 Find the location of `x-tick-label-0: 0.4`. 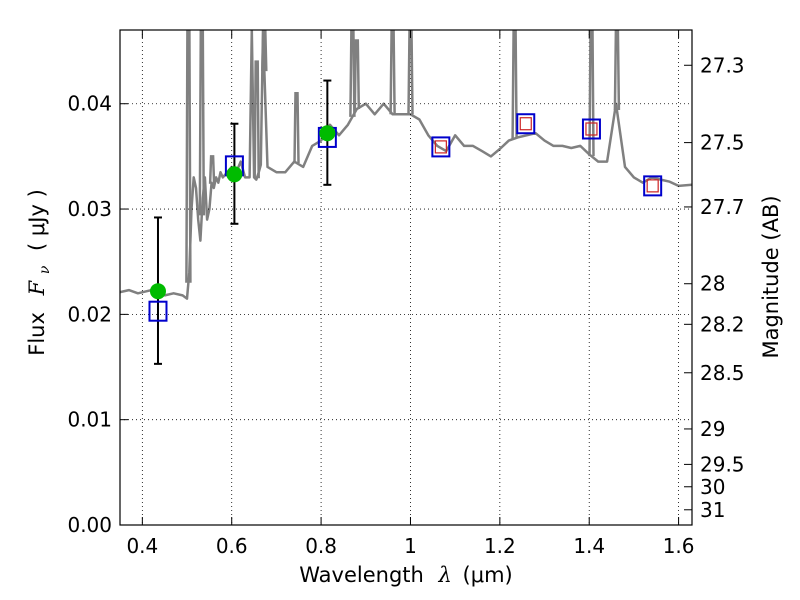

x-tick-label-0: 0.4 is located at coordinates (142, 546).